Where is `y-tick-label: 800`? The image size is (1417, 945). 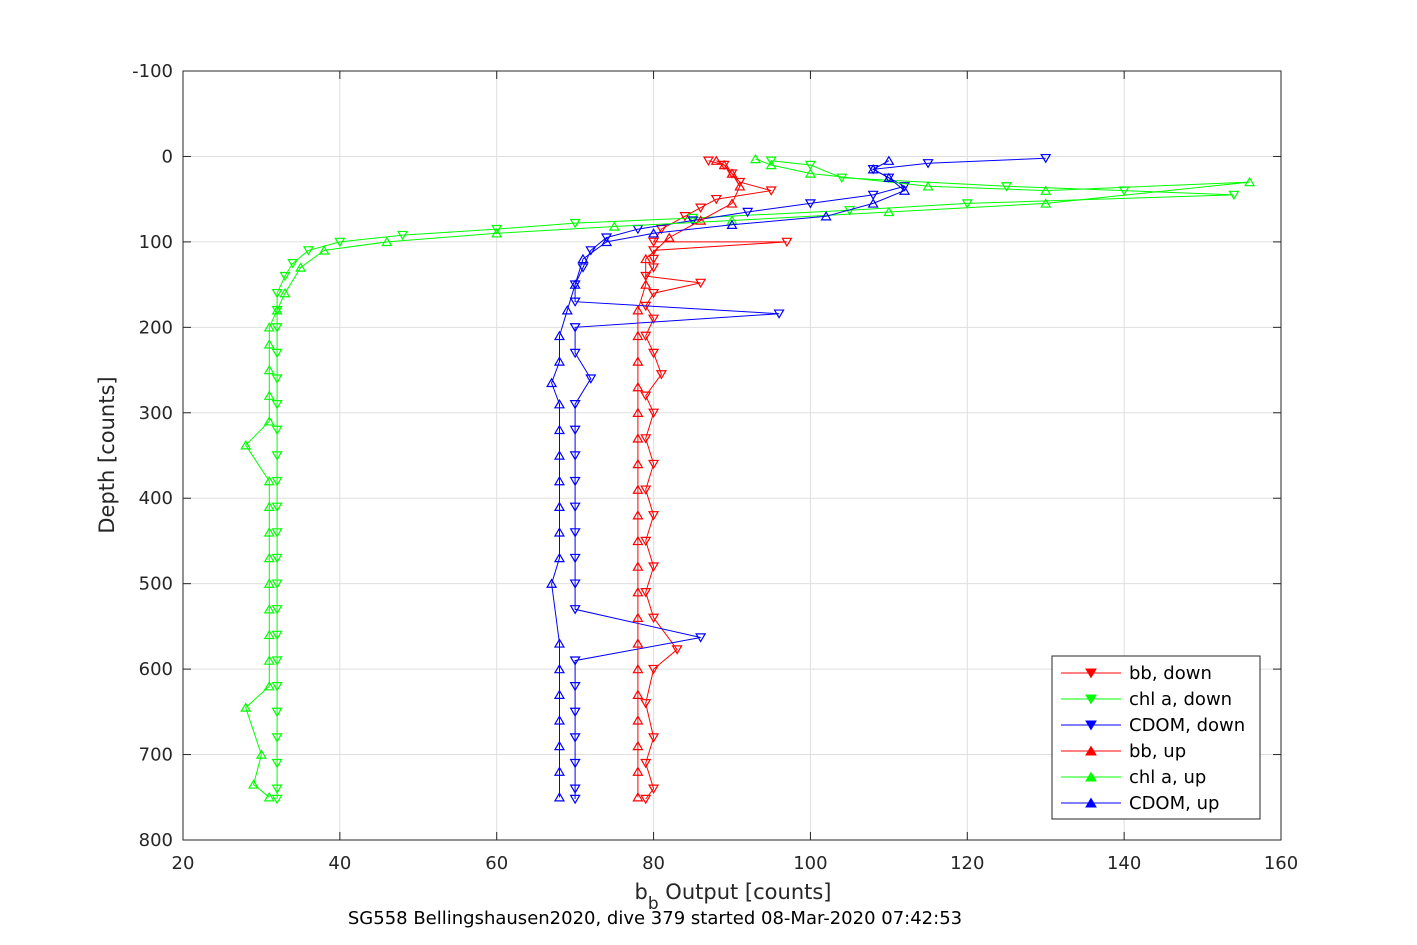 y-tick-label: 800 is located at coordinates (156, 840).